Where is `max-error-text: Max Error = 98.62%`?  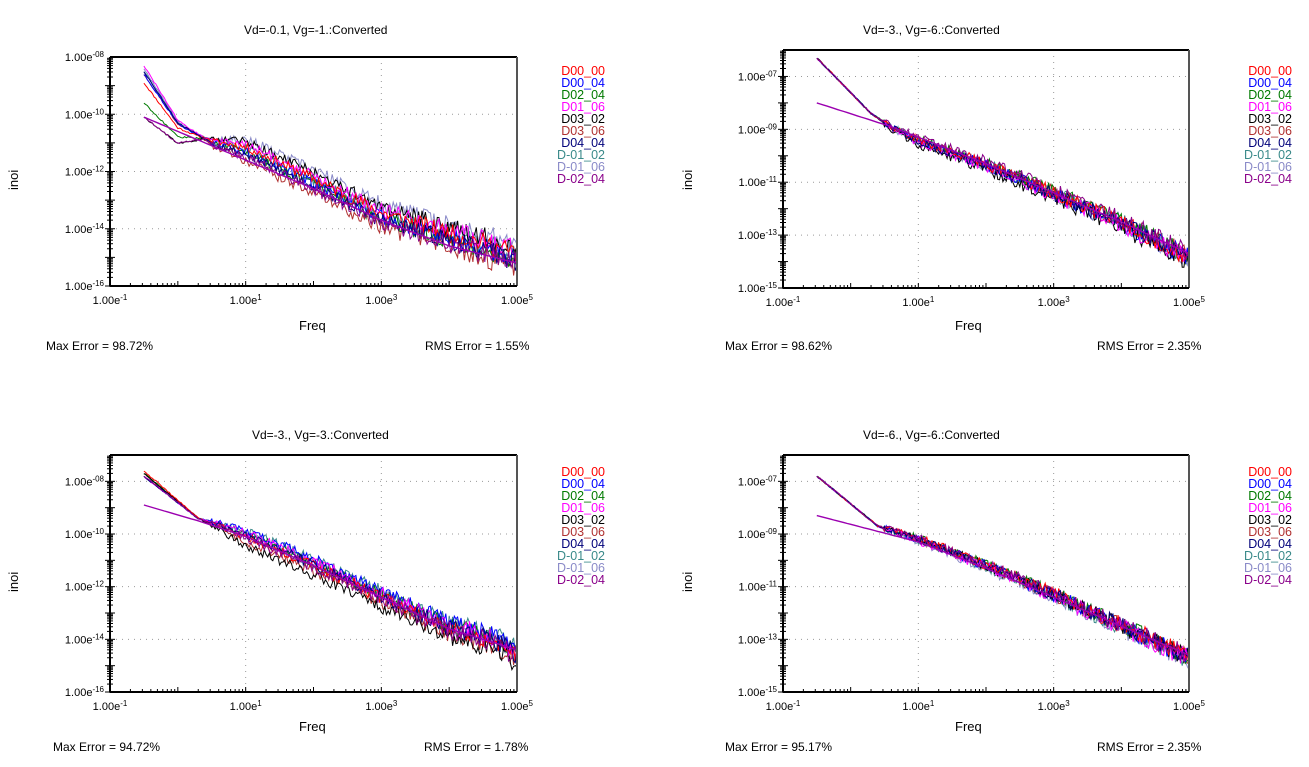 max-error-text: Max Error = 98.62% is located at coordinates (779, 346).